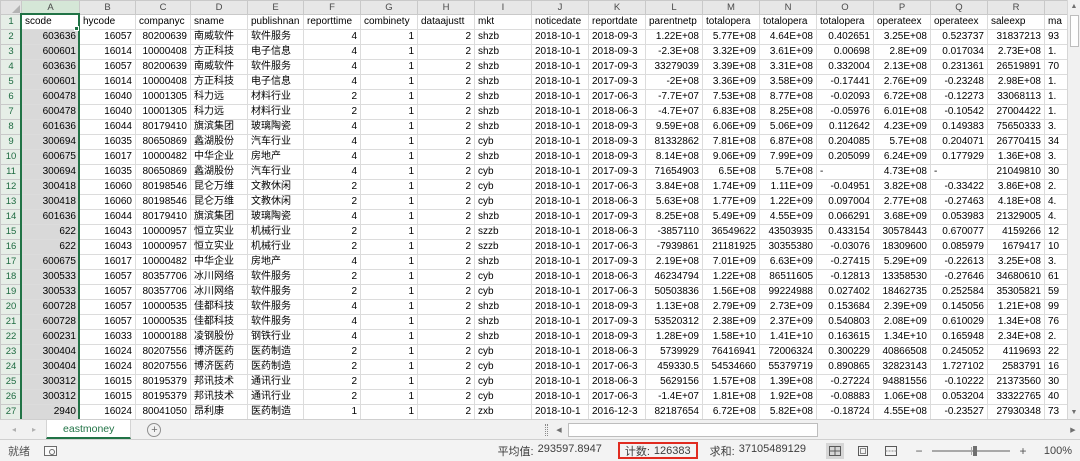  What do you see at coordinates (788, 397) in the screenshot?
I see `grid-cell: 1.92E+08` at bounding box center [788, 397].